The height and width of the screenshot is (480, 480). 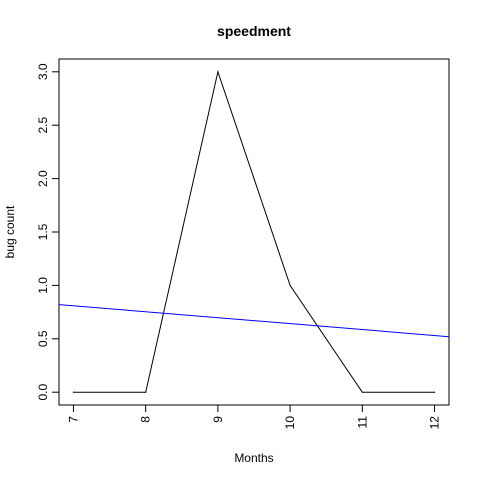 What do you see at coordinates (253, 458) in the screenshot?
I see `x-axis-label: Months` at bounding box center [253, 458].